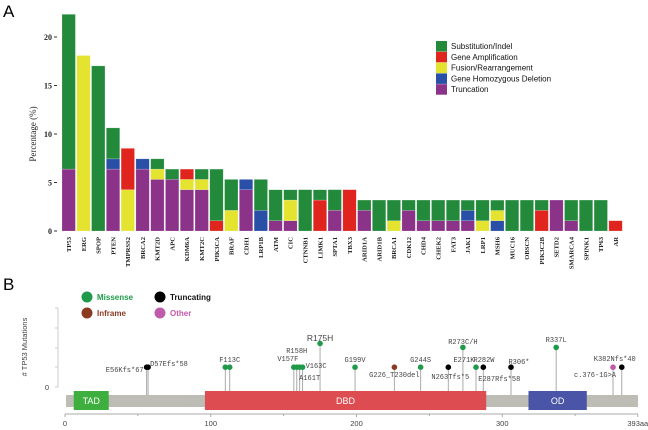 Image resolution: width=648 pixels, height=430 pixels. Describe the element at coordinates (65, 423) in the screenshot. I see `x-tick-label: 0` at that location.